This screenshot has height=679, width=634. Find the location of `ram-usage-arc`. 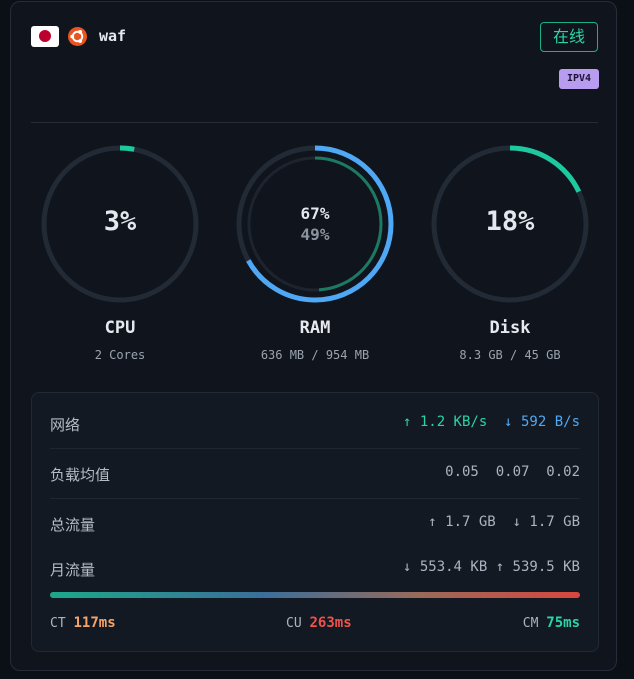

ram-usage-arc is located at coordinates (315, 224).